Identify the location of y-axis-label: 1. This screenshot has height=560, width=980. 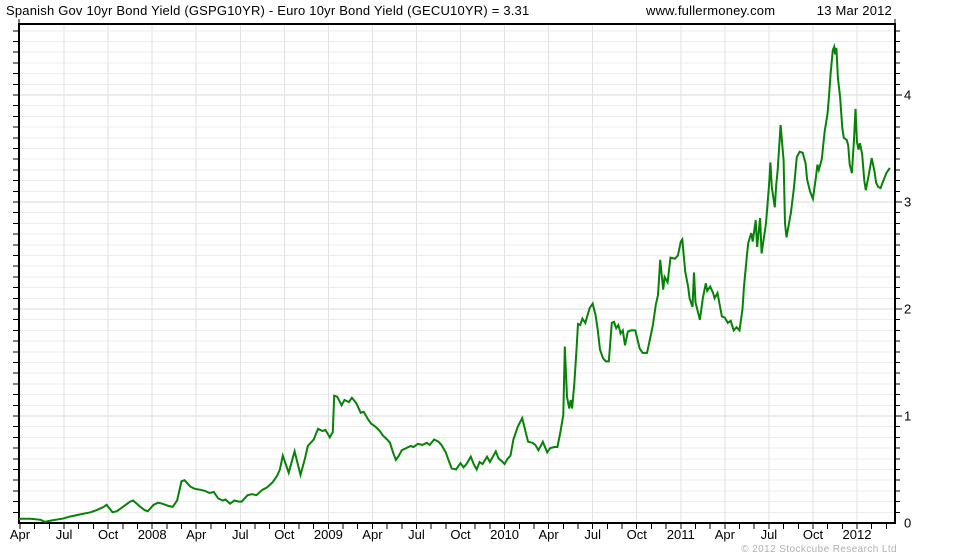
(907, 416).